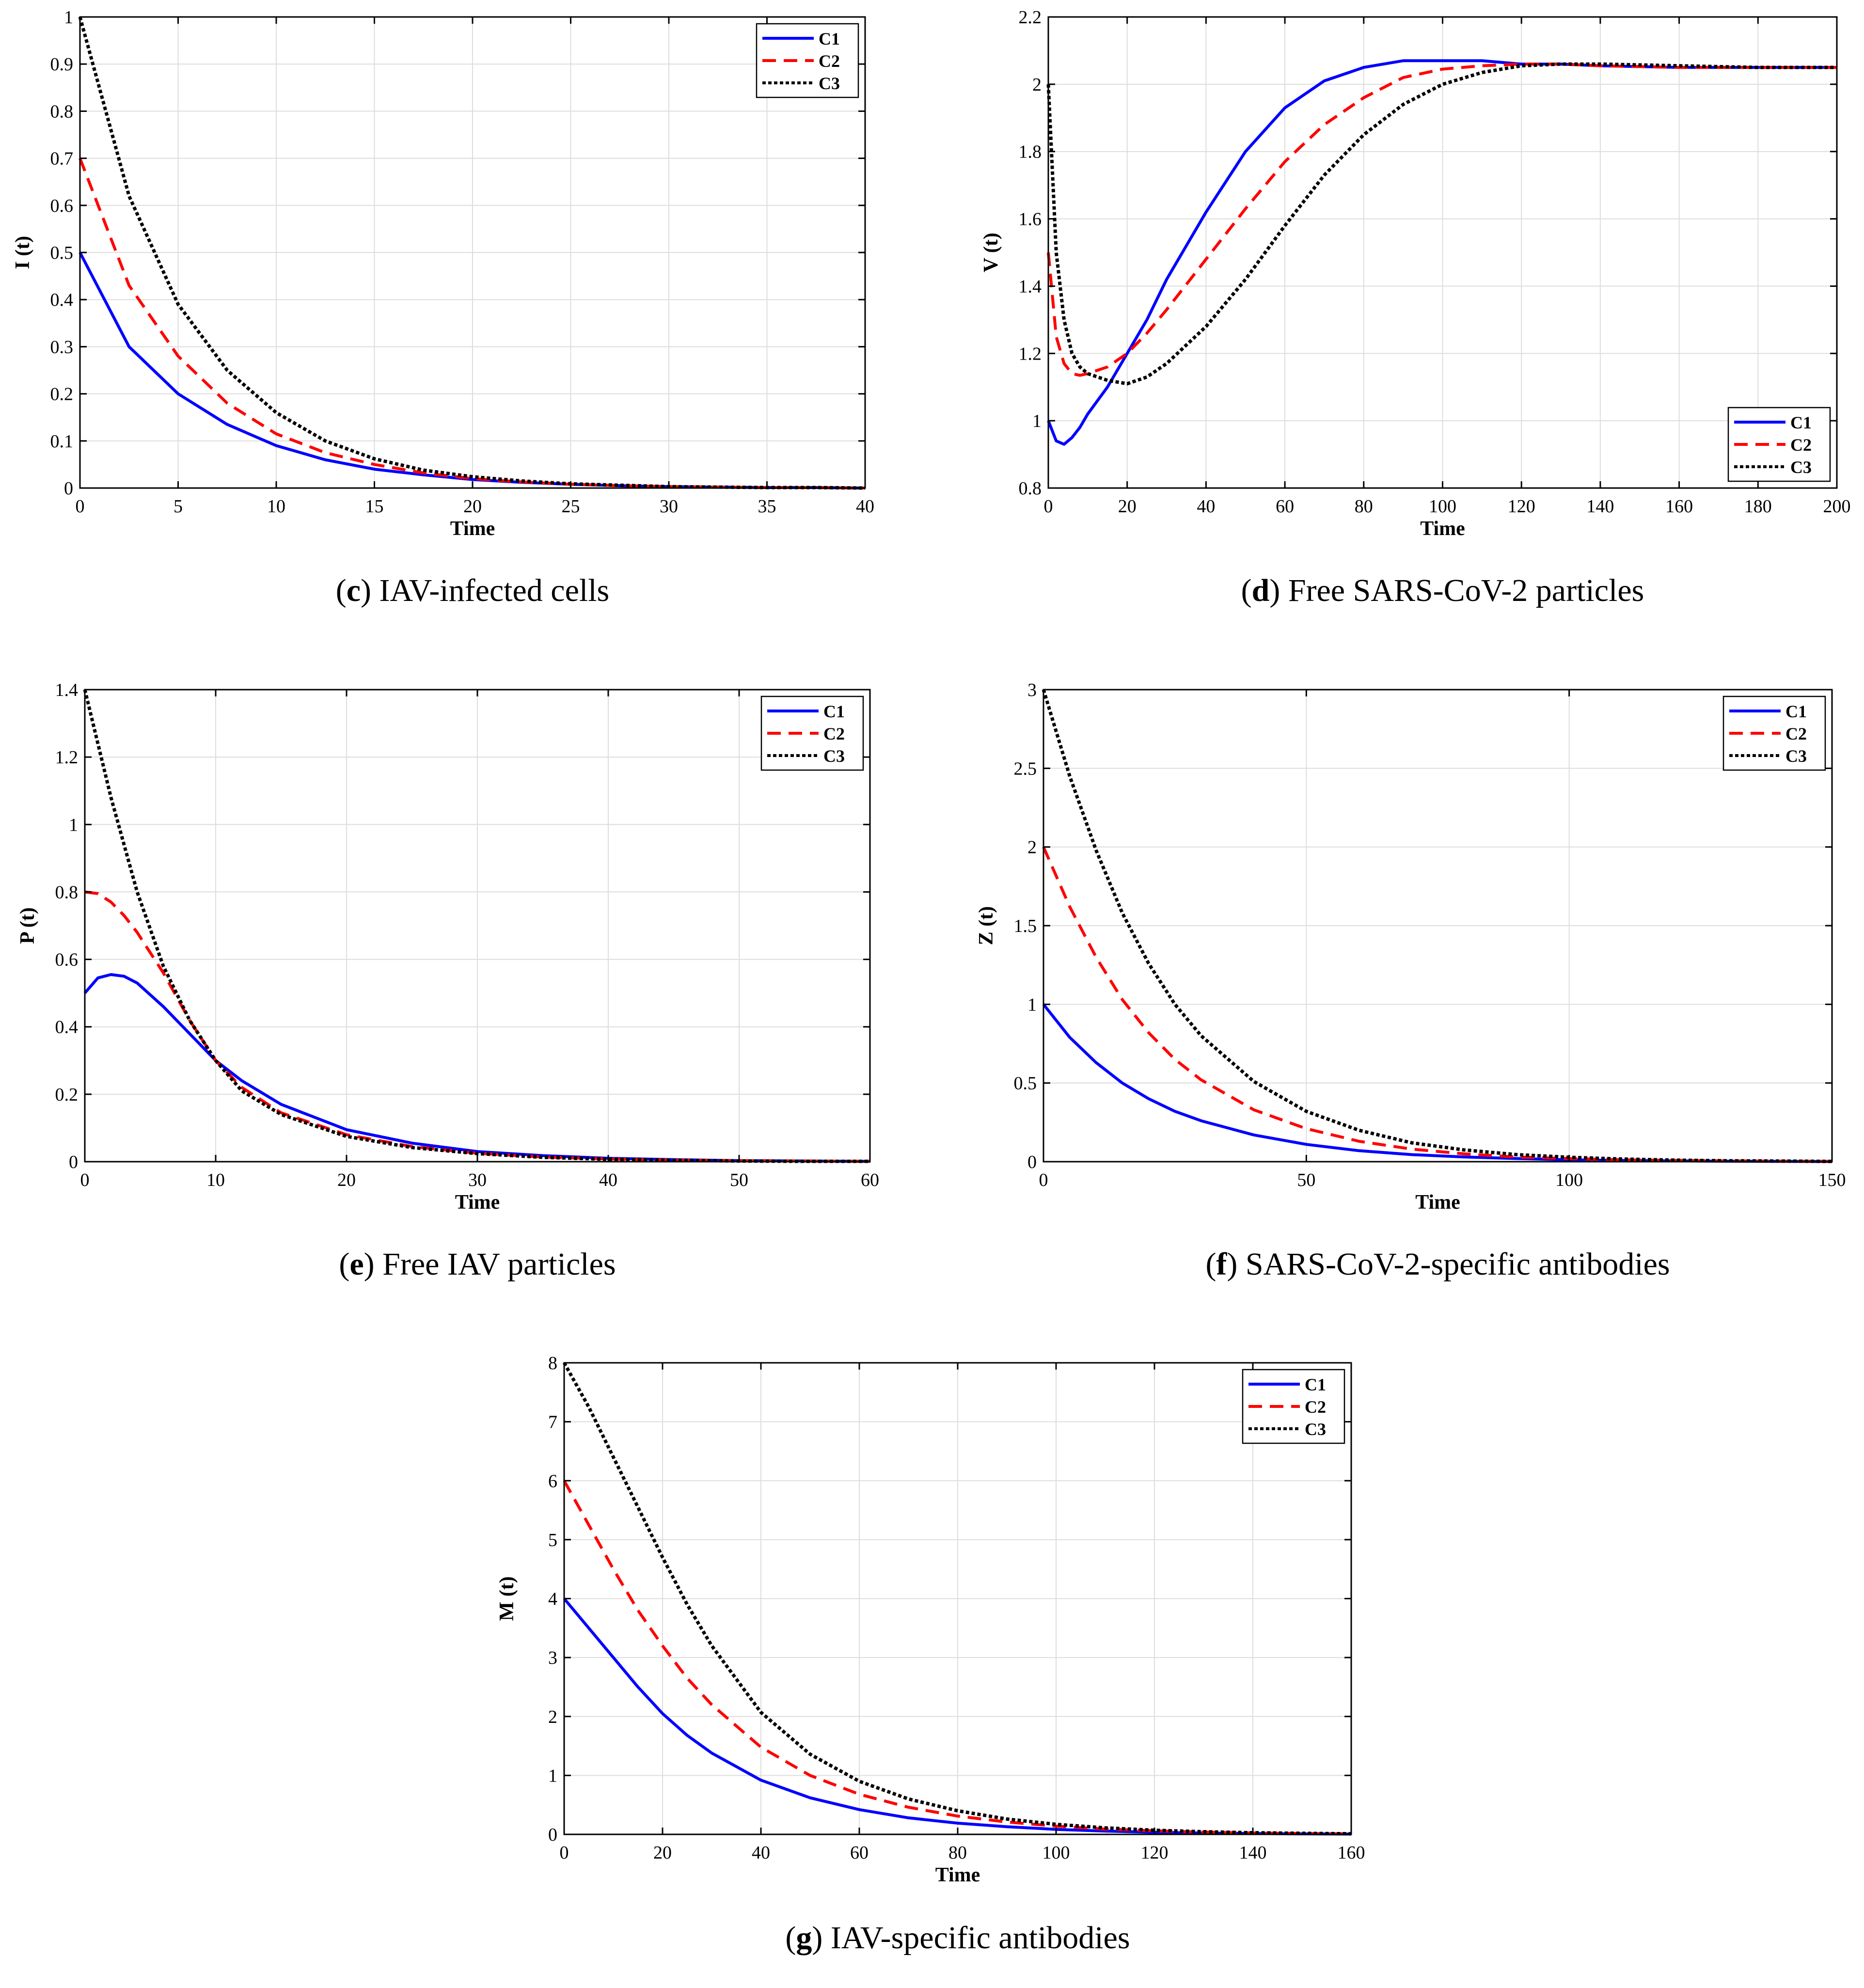  Describe the element at coordinates (62, 253) in the screenshot. I see `y-tick-label: 0.5` at that location.